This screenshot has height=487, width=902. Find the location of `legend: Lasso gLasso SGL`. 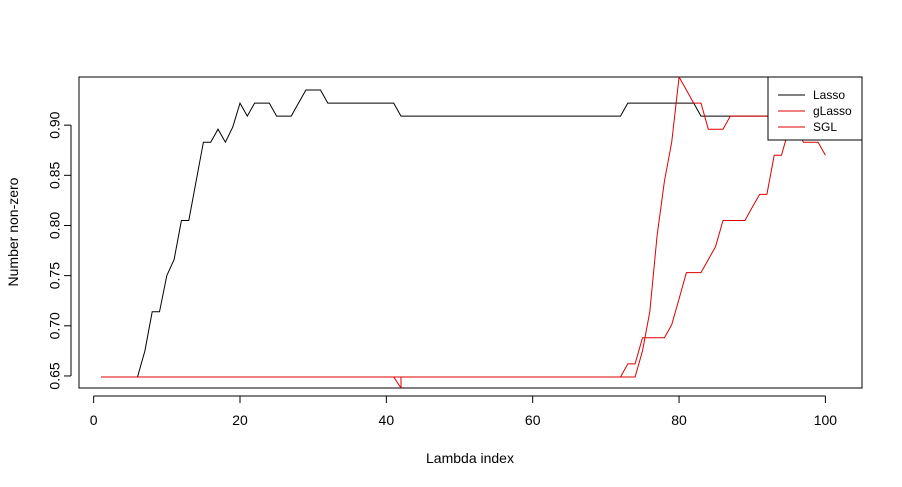

legend: Lasso gLasso SGL is located at coordinates (815, 108).